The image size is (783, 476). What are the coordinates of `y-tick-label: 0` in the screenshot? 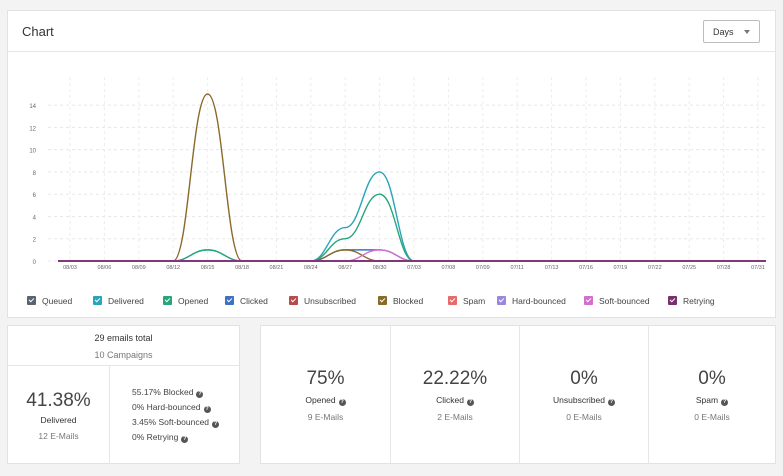 It's located at (35, 263).